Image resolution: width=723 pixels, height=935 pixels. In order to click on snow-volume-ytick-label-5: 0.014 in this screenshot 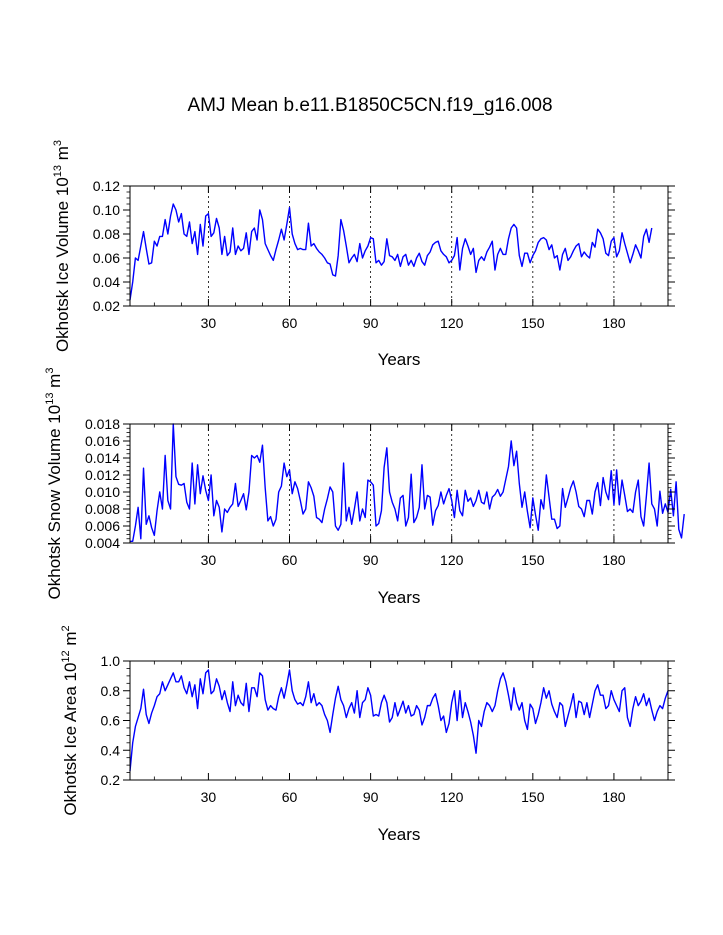, I will do `click(102, 458)`.